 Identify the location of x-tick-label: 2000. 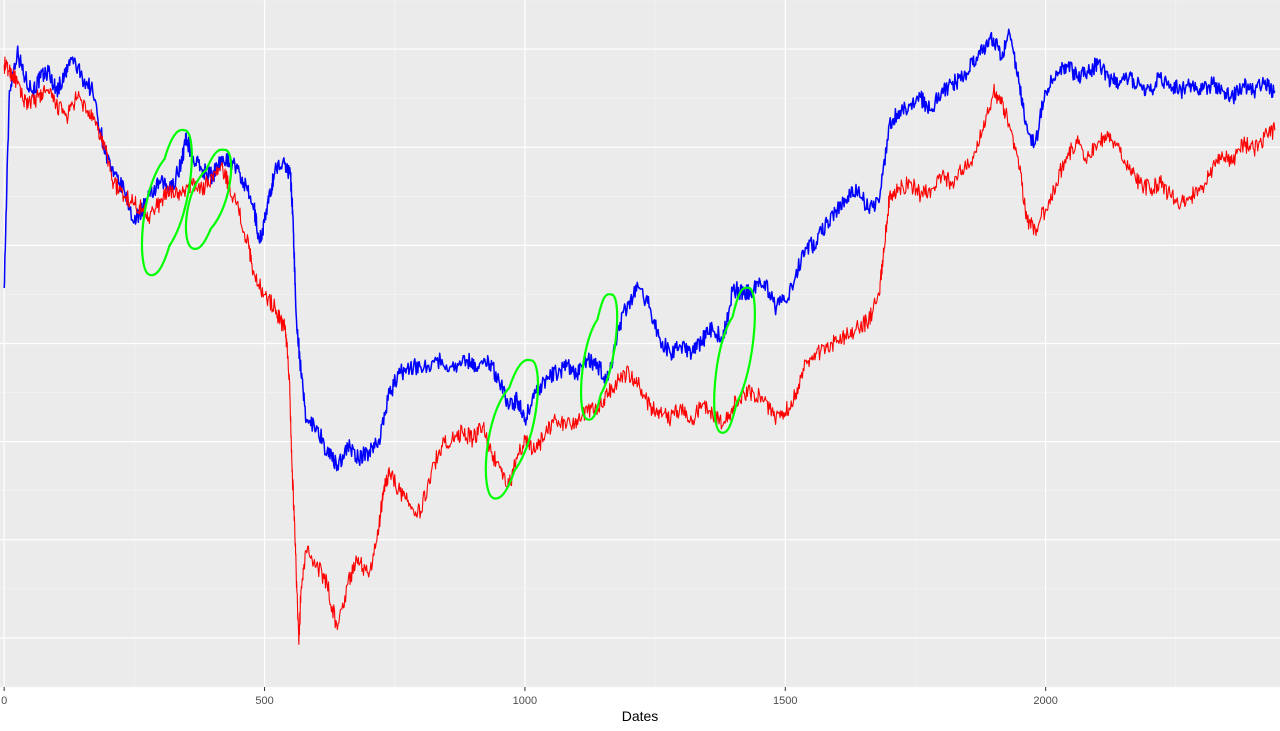
(1045, 701).